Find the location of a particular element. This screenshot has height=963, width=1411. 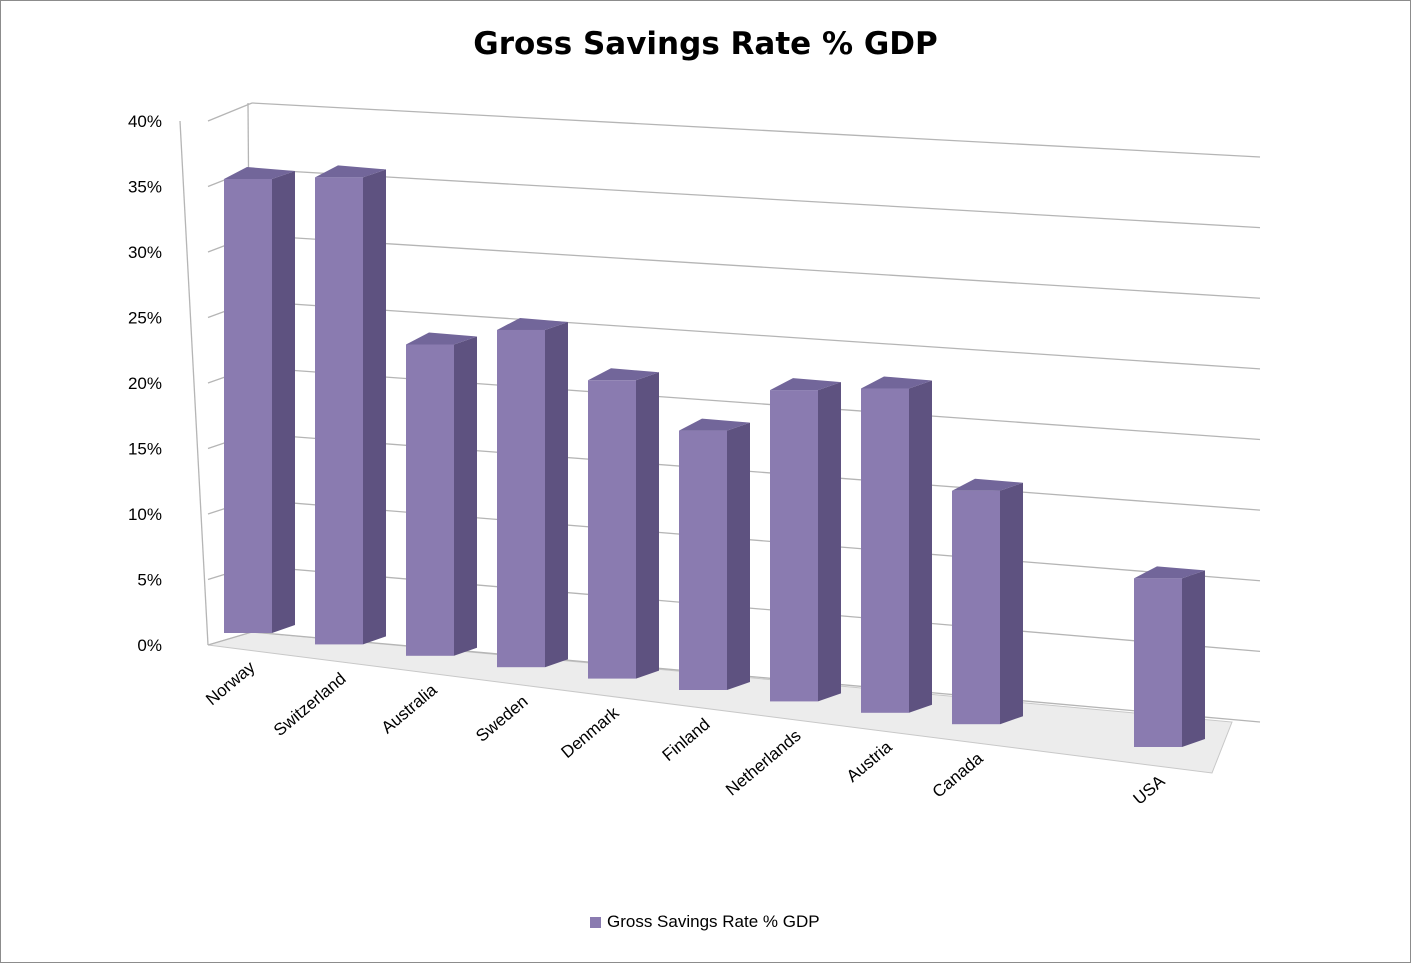

category-label: Norway is located at coordinates (230, 683).